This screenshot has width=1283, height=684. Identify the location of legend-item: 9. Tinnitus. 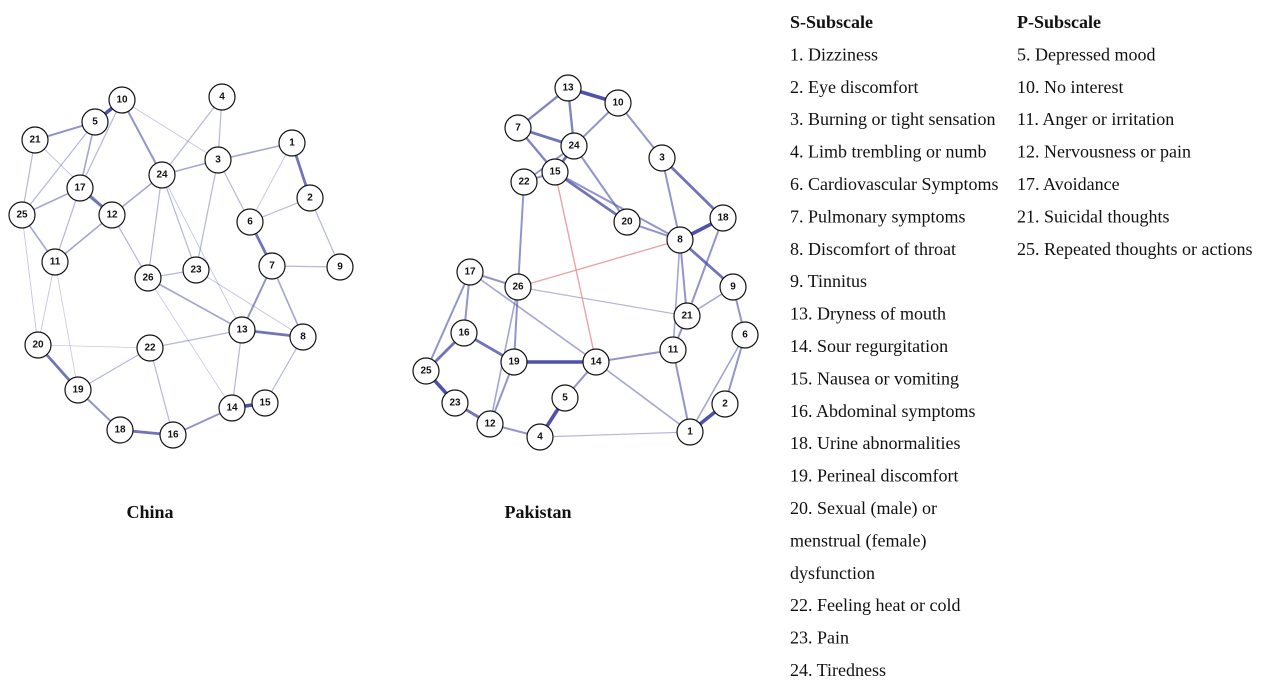
(828, 281).